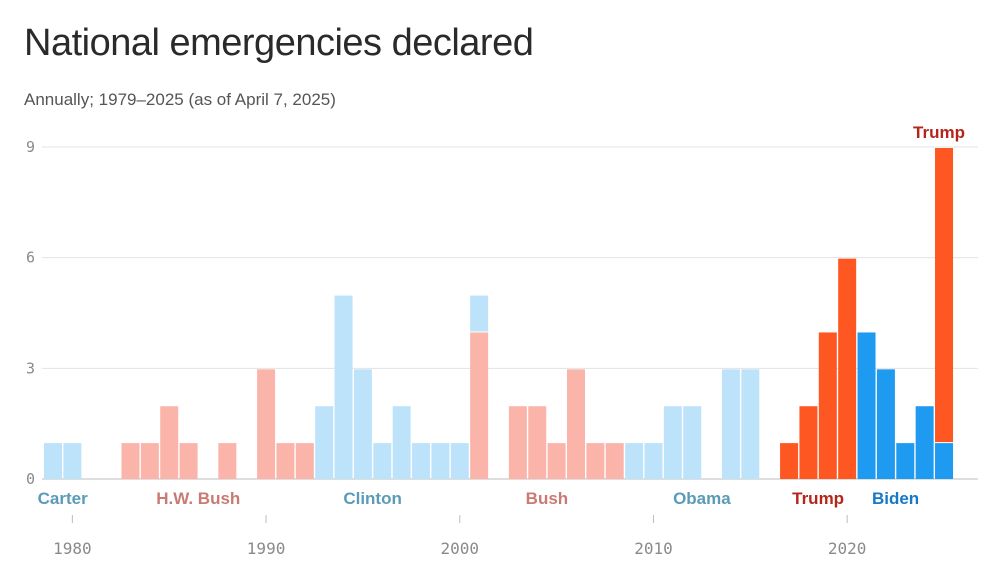  I want to click on bar-2018-trump, so click(808, 442).